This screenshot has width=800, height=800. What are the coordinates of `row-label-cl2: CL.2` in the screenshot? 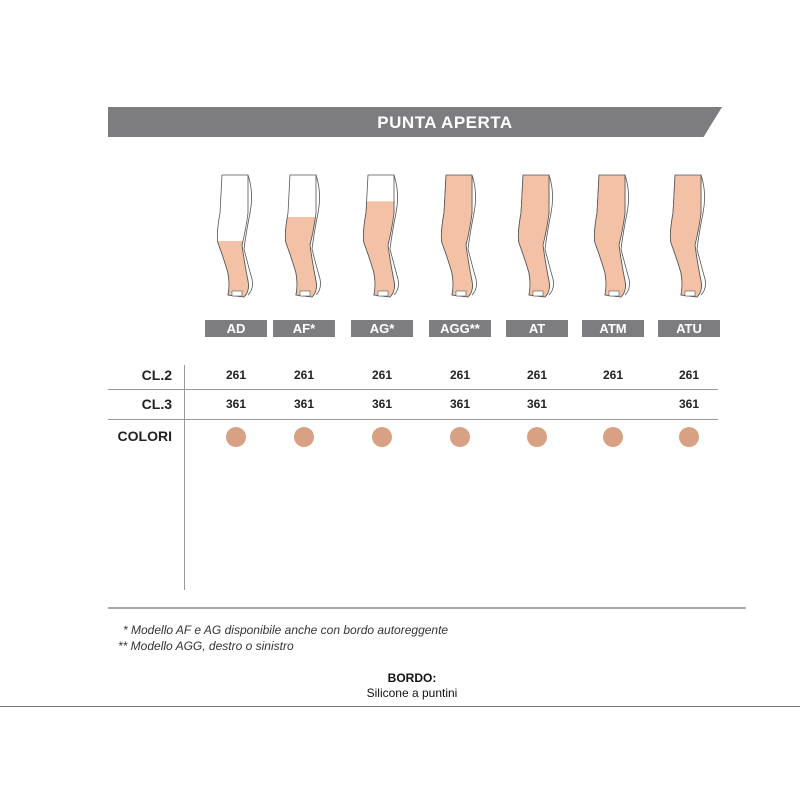 It's located at (156, 375).